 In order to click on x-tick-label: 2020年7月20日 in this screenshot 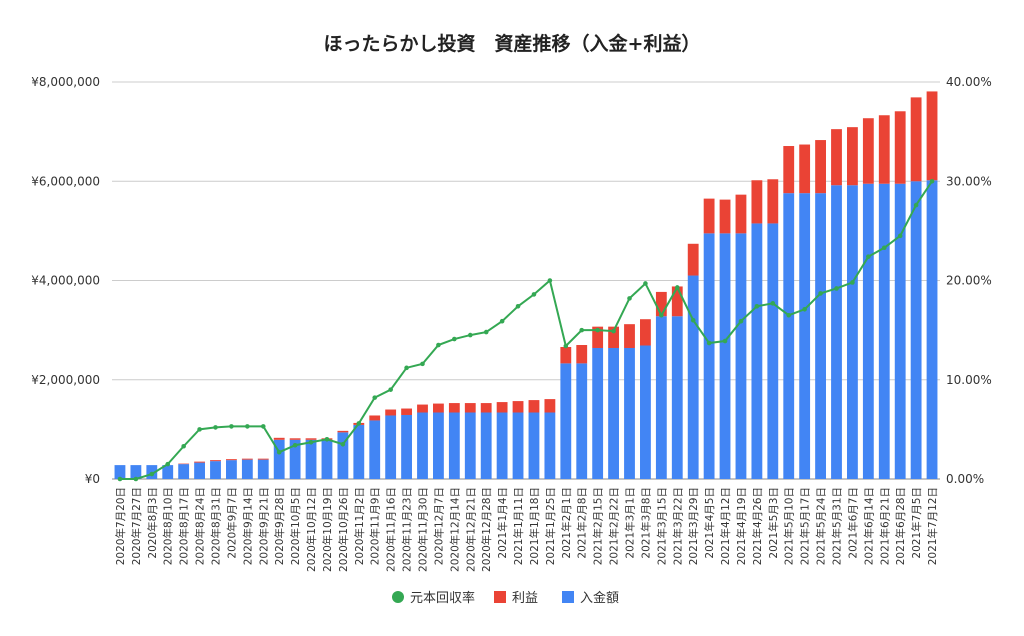, I will do `click(120, 526)`.